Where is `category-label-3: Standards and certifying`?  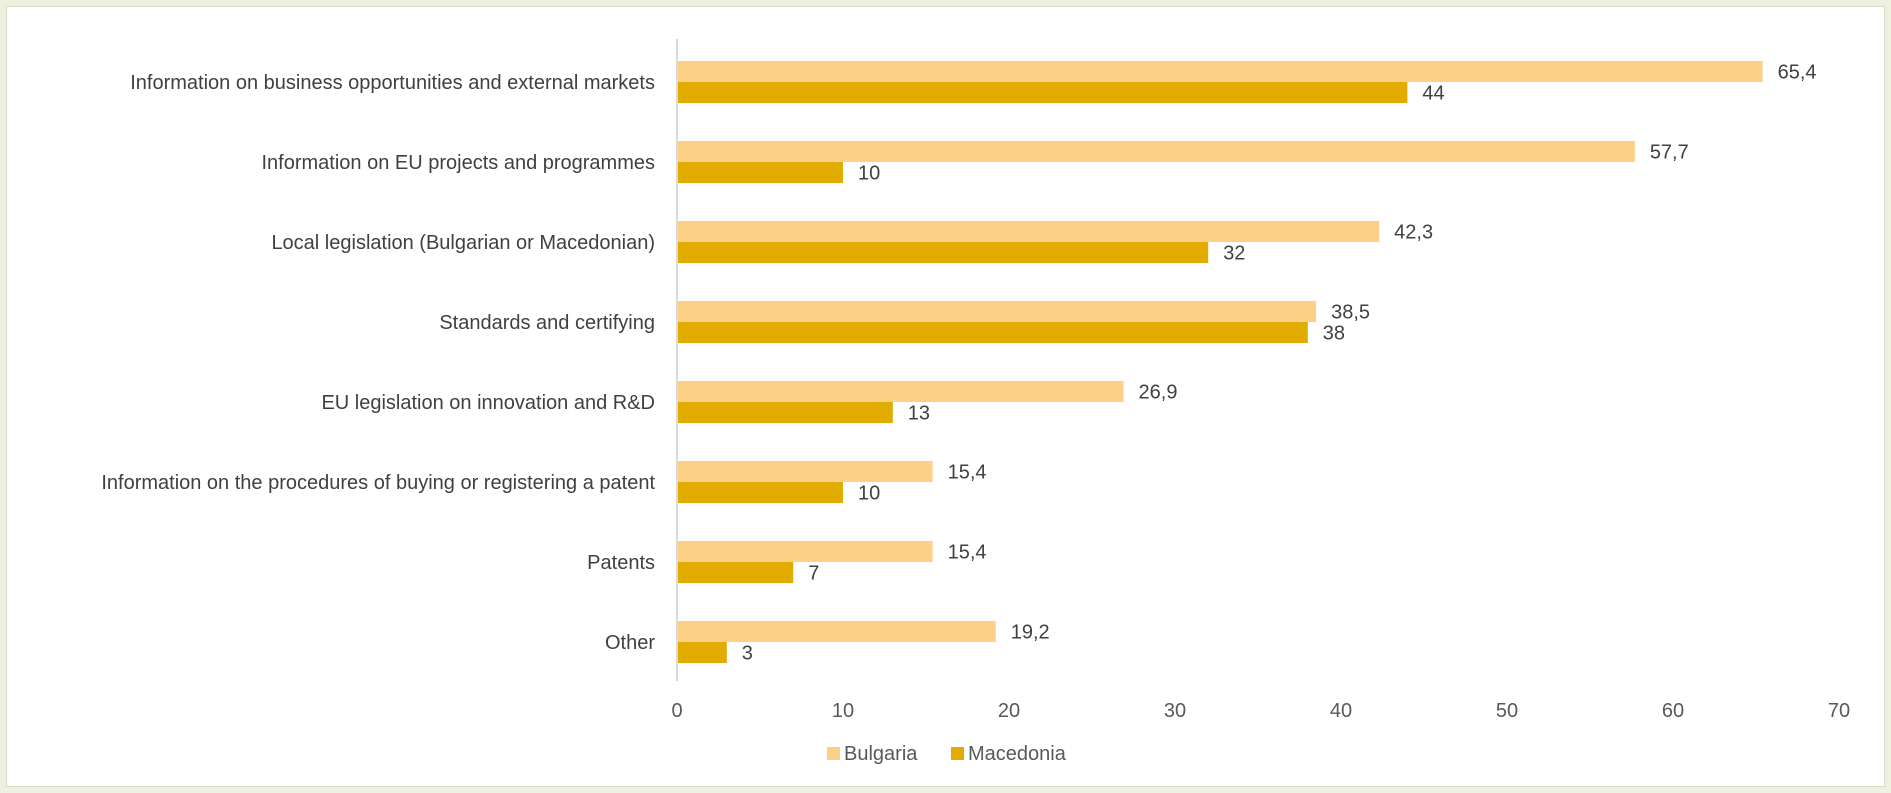
category-label-3: Standards and certifying is located at coordinates (547, 323).